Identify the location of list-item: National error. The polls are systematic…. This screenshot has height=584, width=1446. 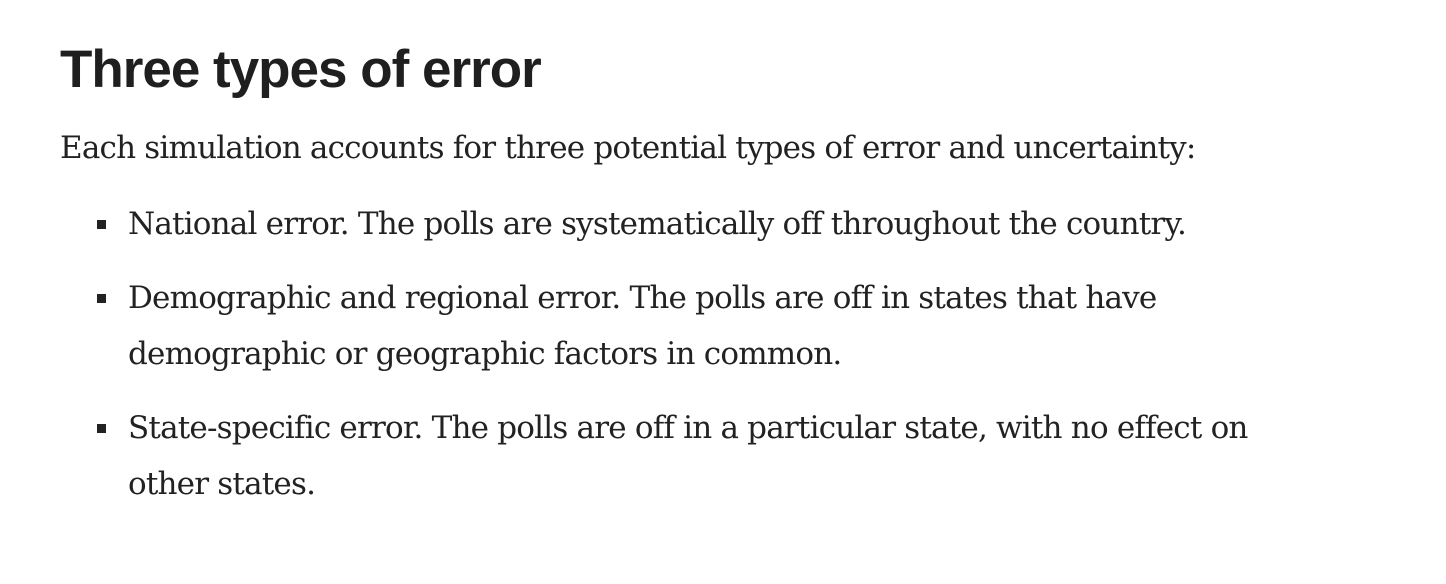
(684, 224).